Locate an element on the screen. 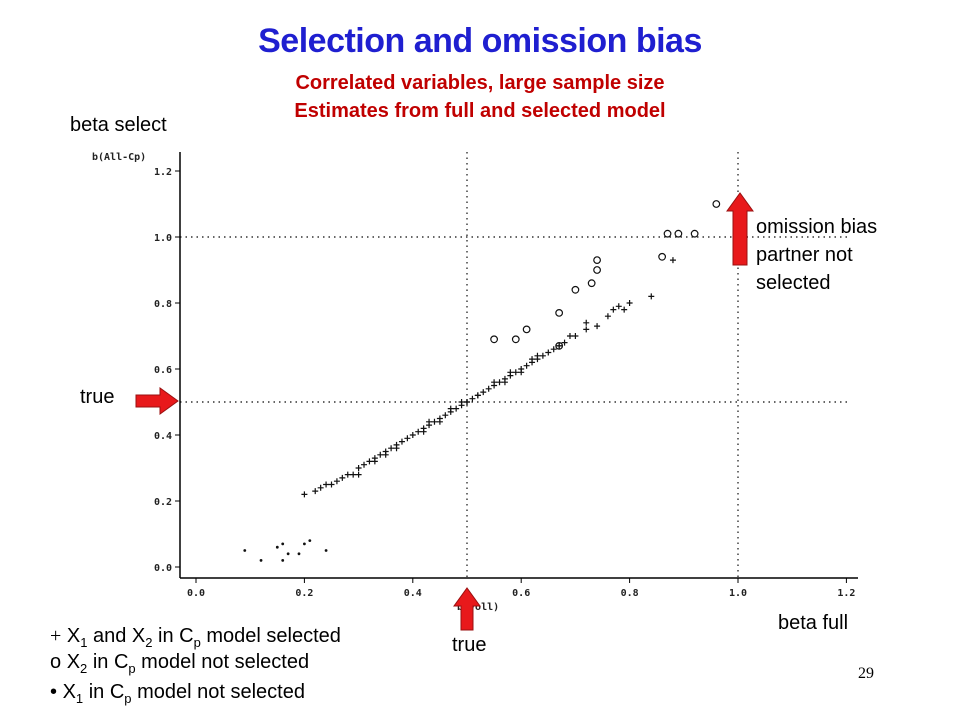 The height and width of the screenshot is (720, 960). omission-bias-label-line-2: partner not is located at coordinates (804, 255).